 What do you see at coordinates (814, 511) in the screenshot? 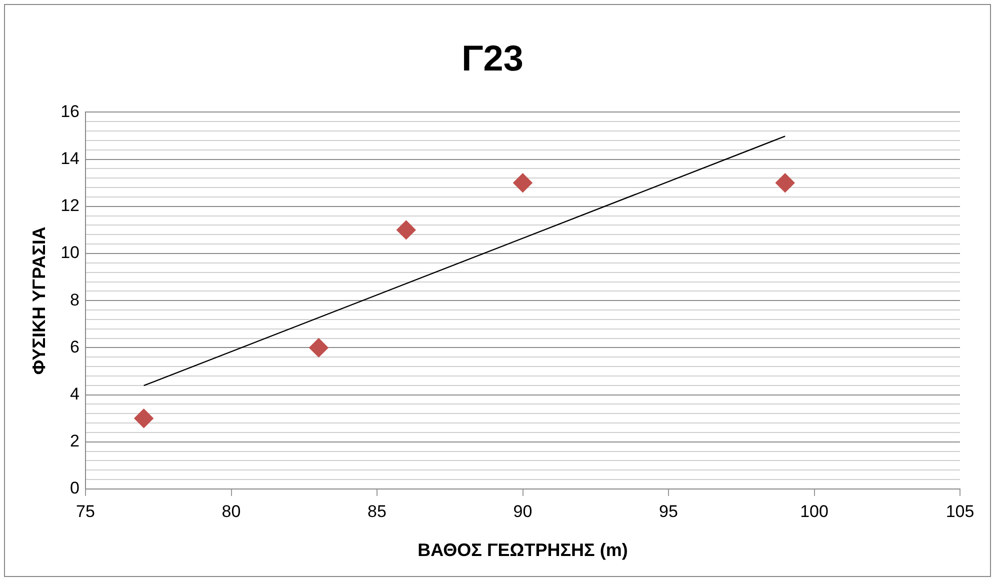
I see `x-tick-label: 100` at bounding box center [814, 511].